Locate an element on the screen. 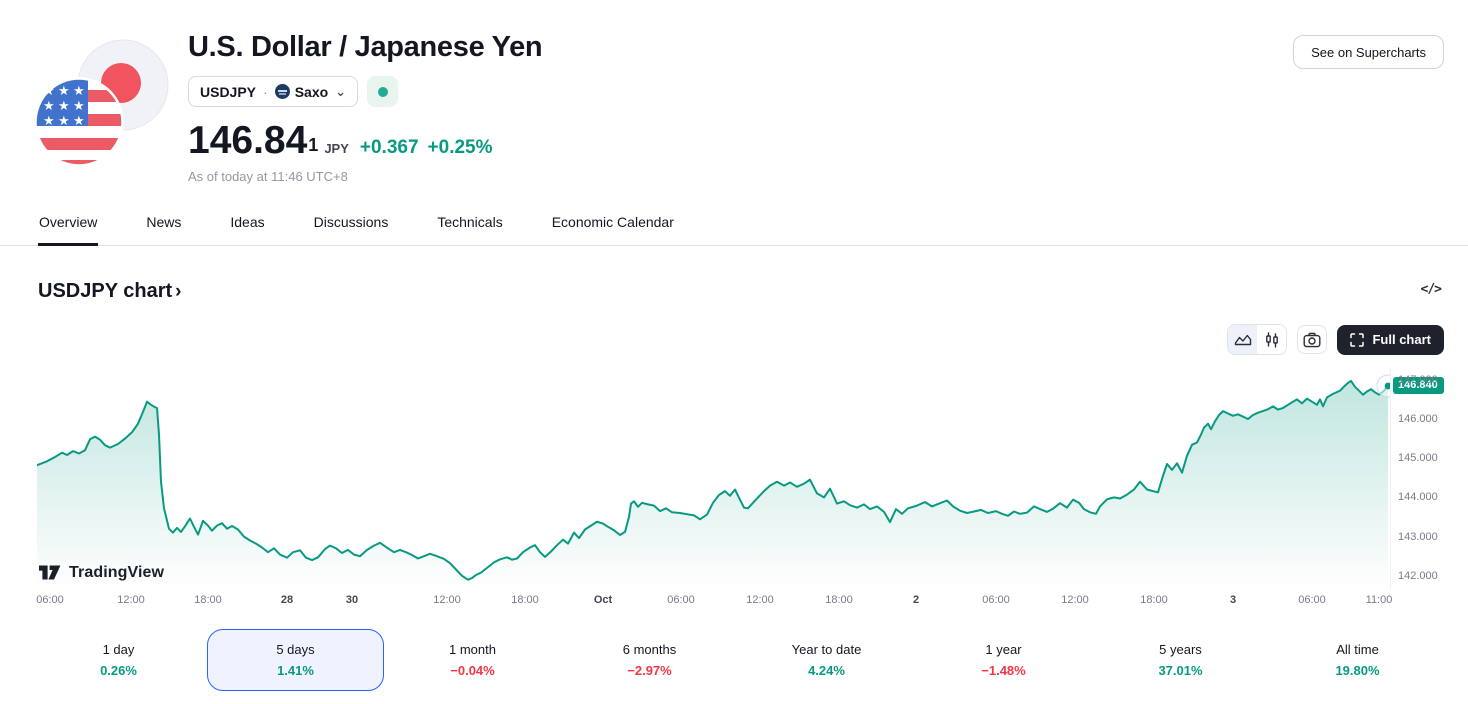 This screenshot has height=704, width=1468. range-change: 19.80% is located at coordinates (1357, 670).